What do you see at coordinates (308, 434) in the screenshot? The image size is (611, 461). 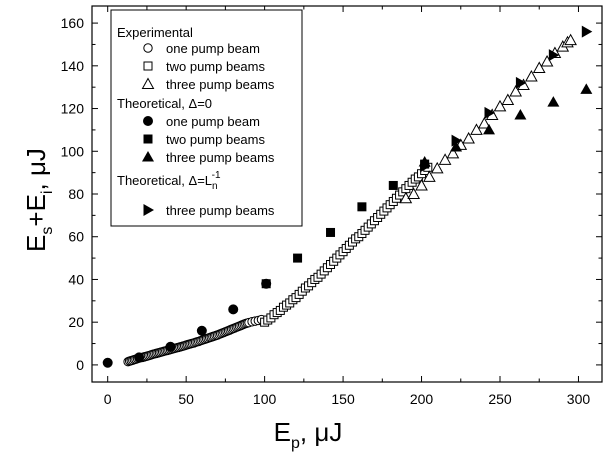 I see `x-axis-title: Ep, μJ` at bounding box center [308, 434].